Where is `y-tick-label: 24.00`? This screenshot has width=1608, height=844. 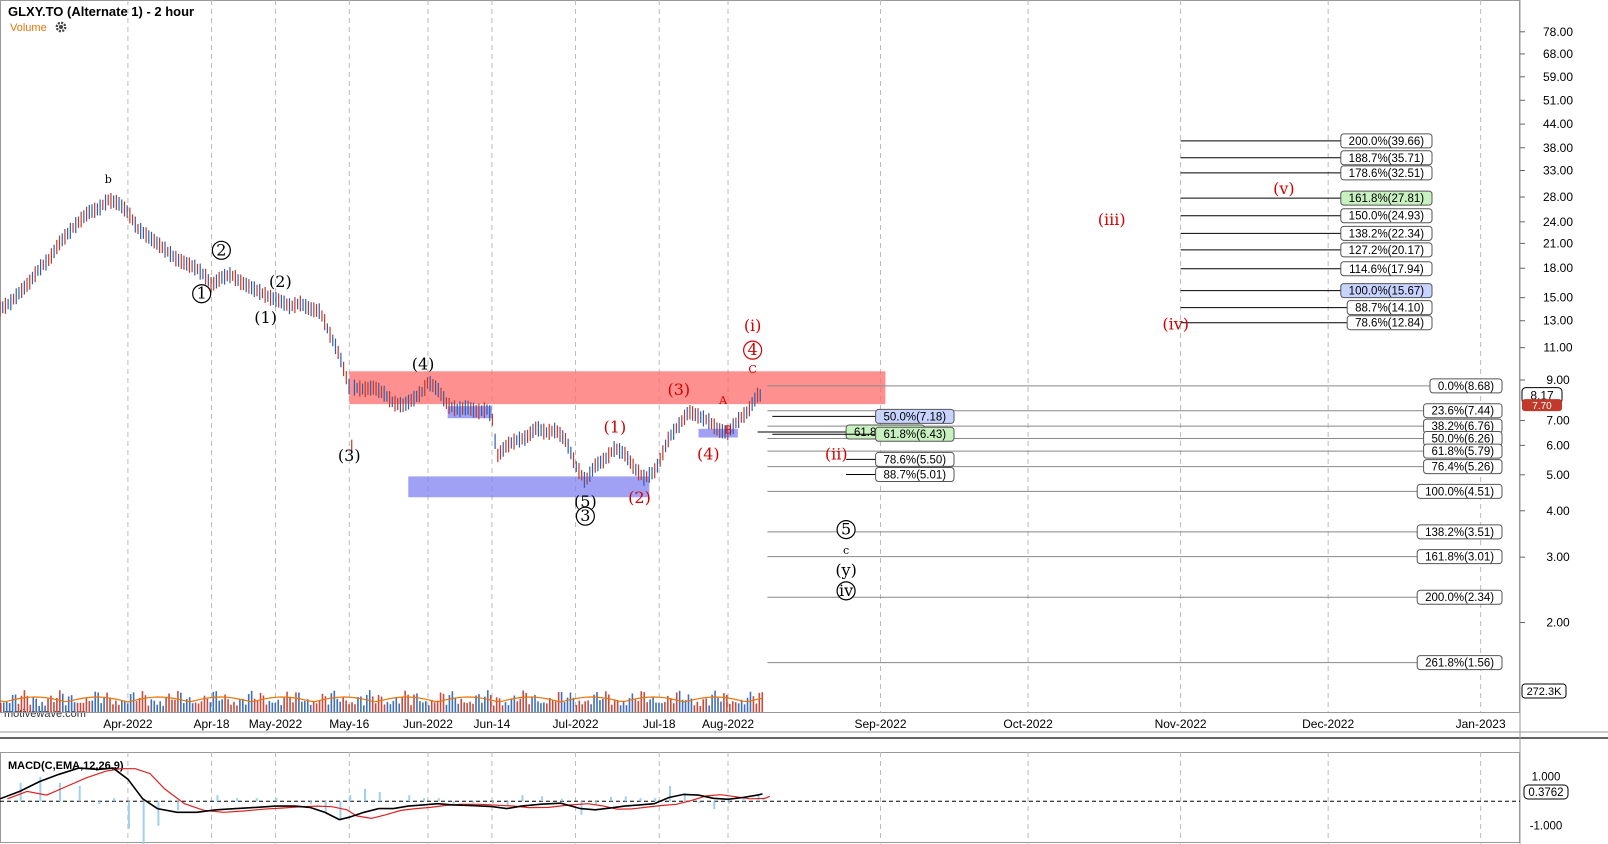
y-tick-label: 24.00 is located at coordinates (1558, 222).